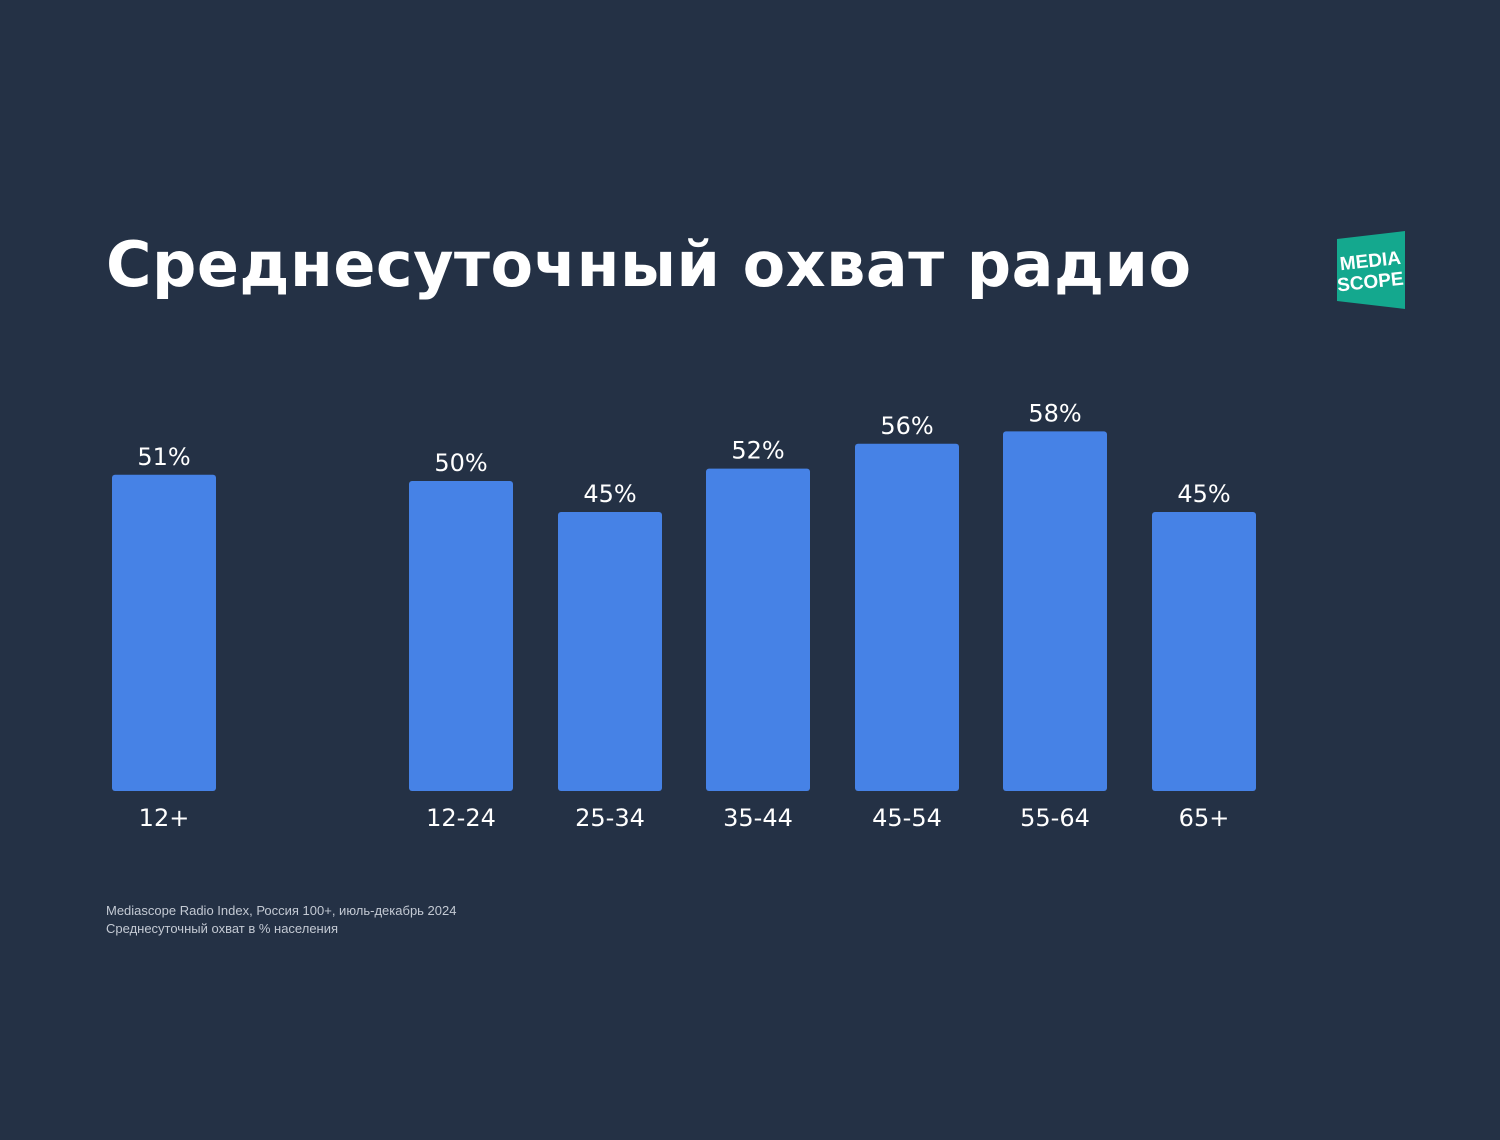  Describe the element at coordinates (1204, 651) in the screenshot. I see `bar-65+` at that location.